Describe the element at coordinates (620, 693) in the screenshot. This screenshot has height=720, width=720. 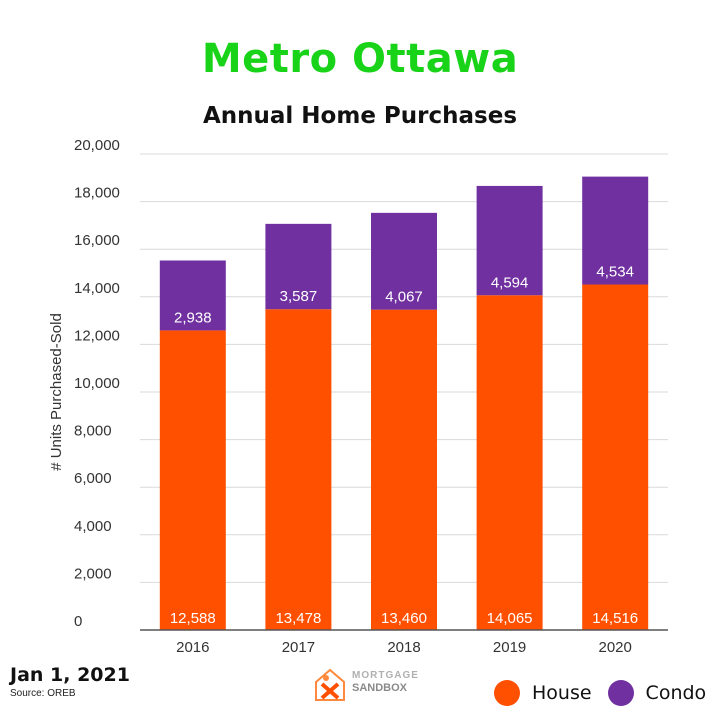
I see `legend-swatch-condo` at that location.